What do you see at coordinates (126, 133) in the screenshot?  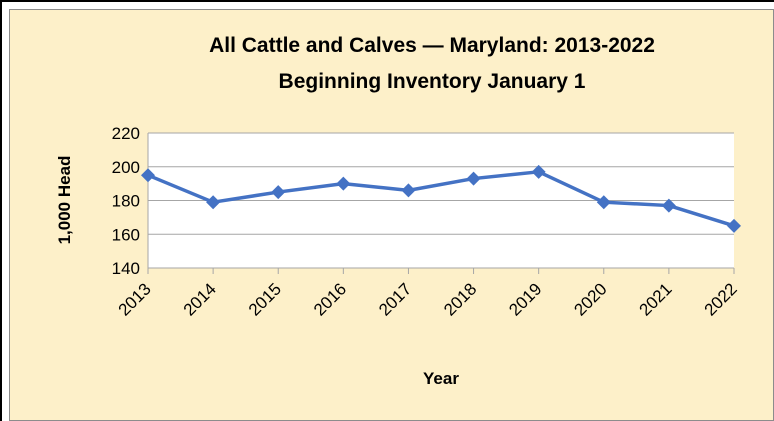 I see `y-tick-label: 220` at bounding box center [126, 133].